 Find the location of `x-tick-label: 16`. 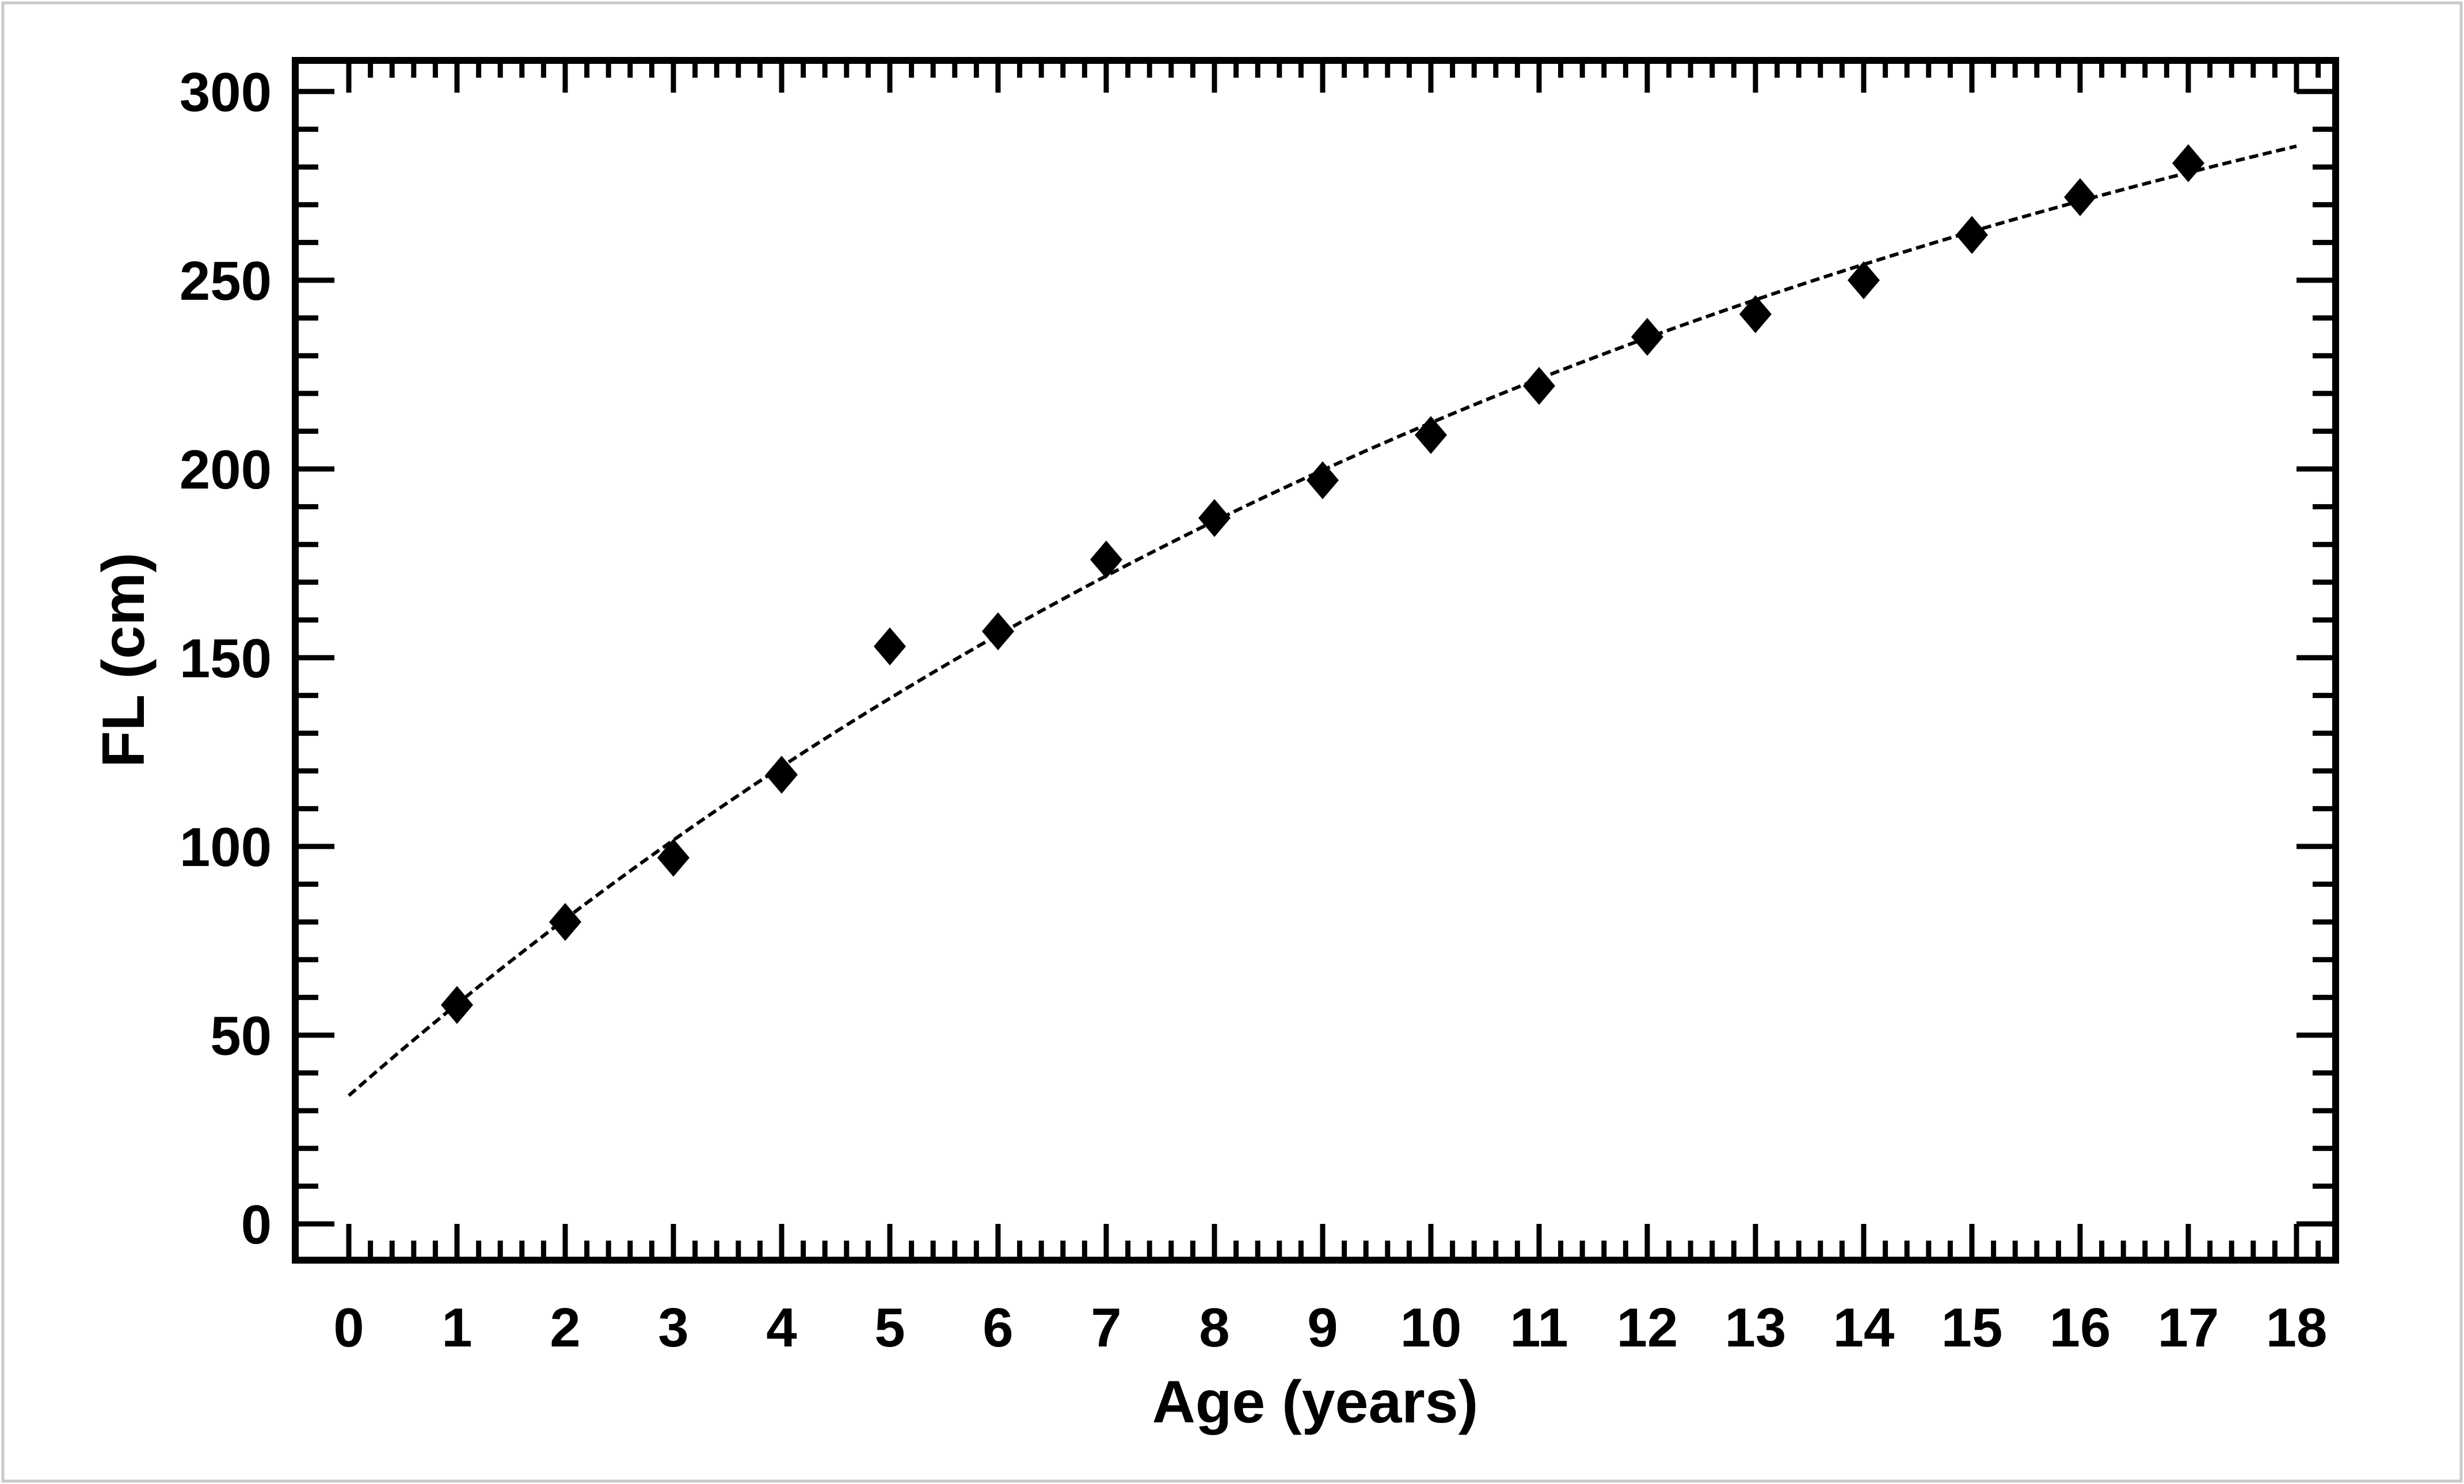

x-tick-label: 16 is located at coordinates (2080, 1328).